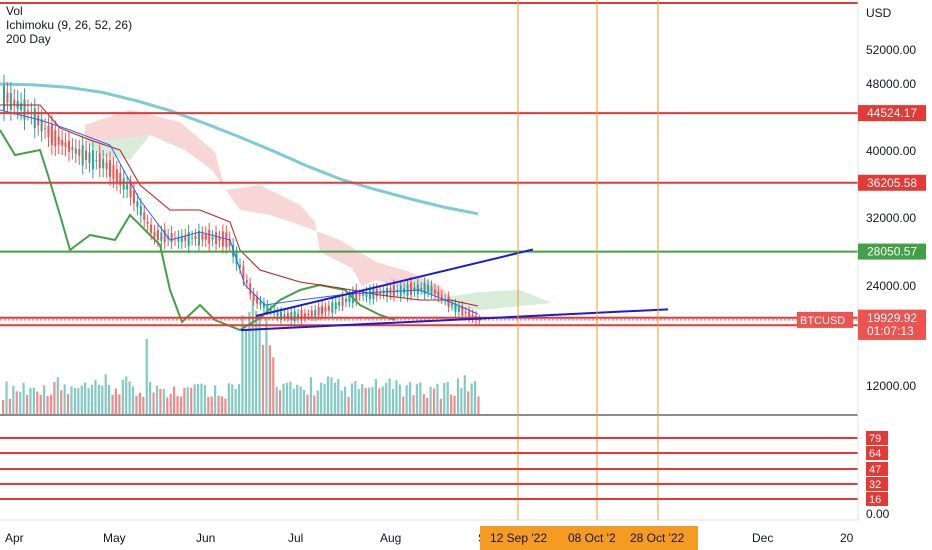 This screenshot has height=550, width=932. What do you see at coordinates (28, 39) in the screenshot?
I see `legend-200-day: 200 Day` at bounding box center [28, 39].